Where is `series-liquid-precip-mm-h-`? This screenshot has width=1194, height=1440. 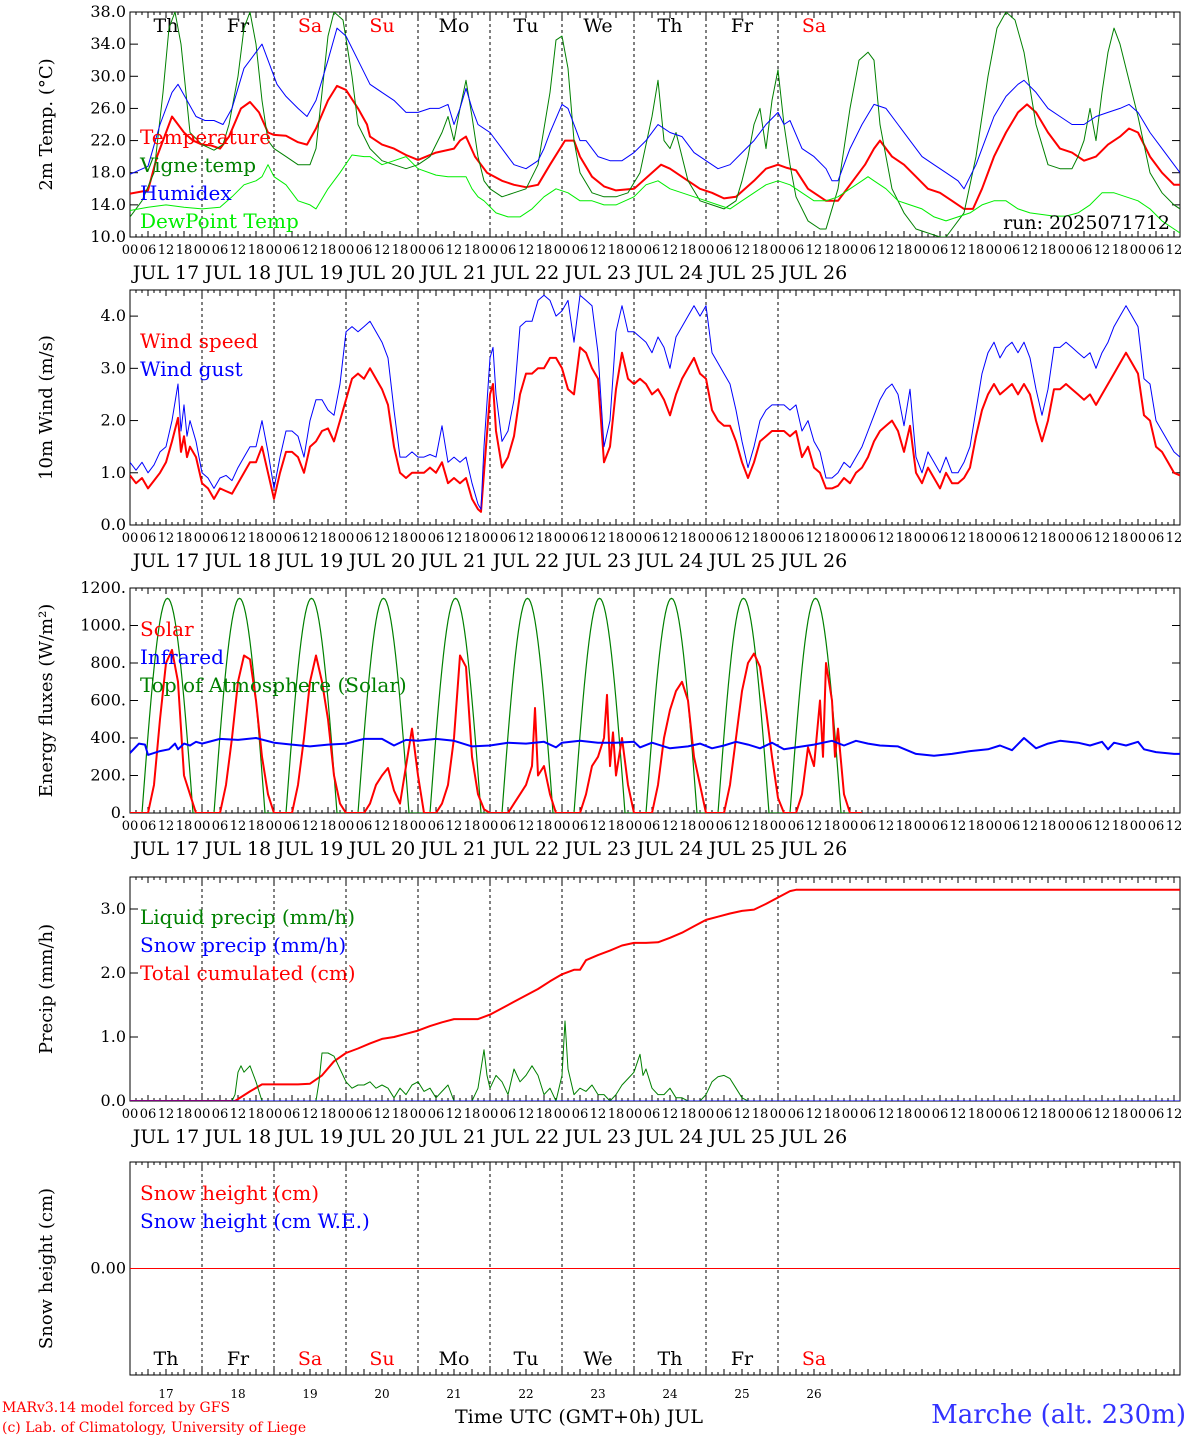
series-liquid-precip-mm-h- is located at coordinates (655, 1060).